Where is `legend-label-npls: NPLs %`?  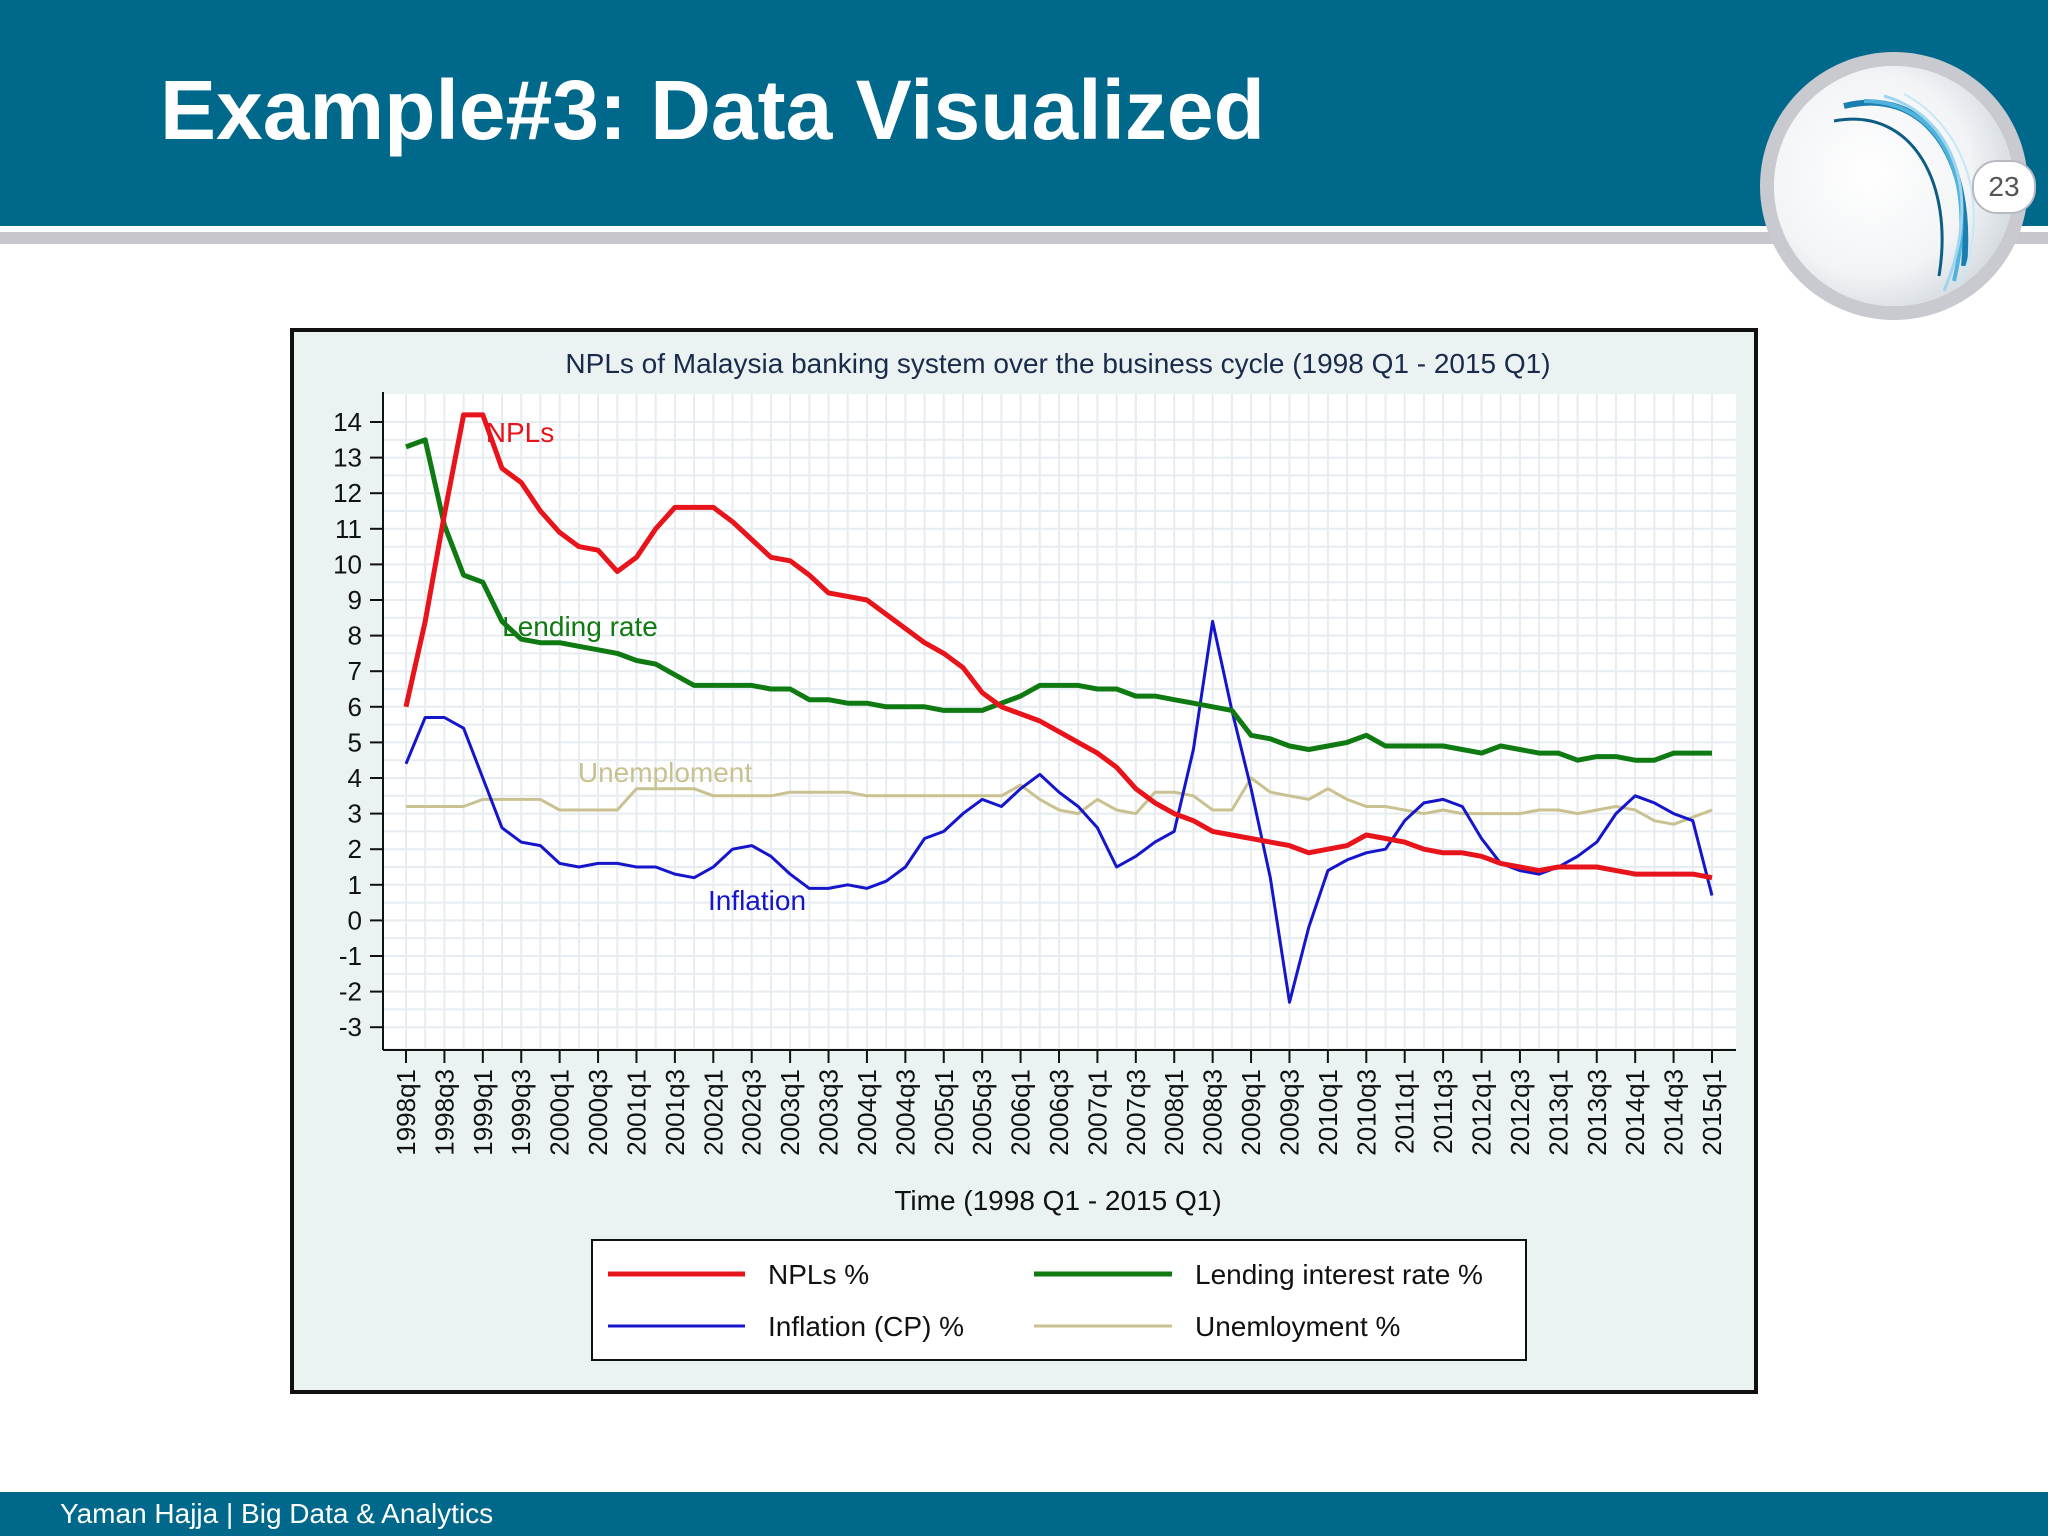 legend-label-npls: NPLs % is located at coordinates (818, 1274).